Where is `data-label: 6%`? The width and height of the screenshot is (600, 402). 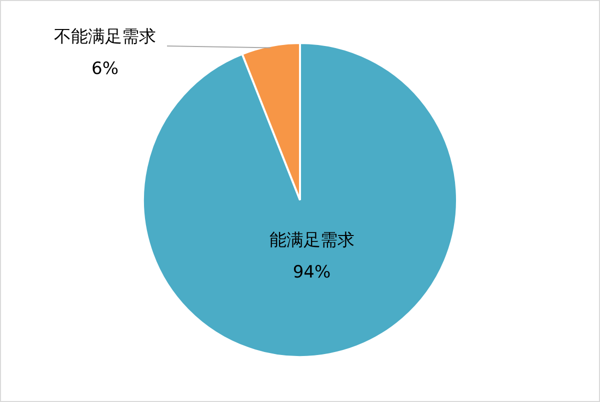
data-label: 6% is located at coordinates (105, 69).